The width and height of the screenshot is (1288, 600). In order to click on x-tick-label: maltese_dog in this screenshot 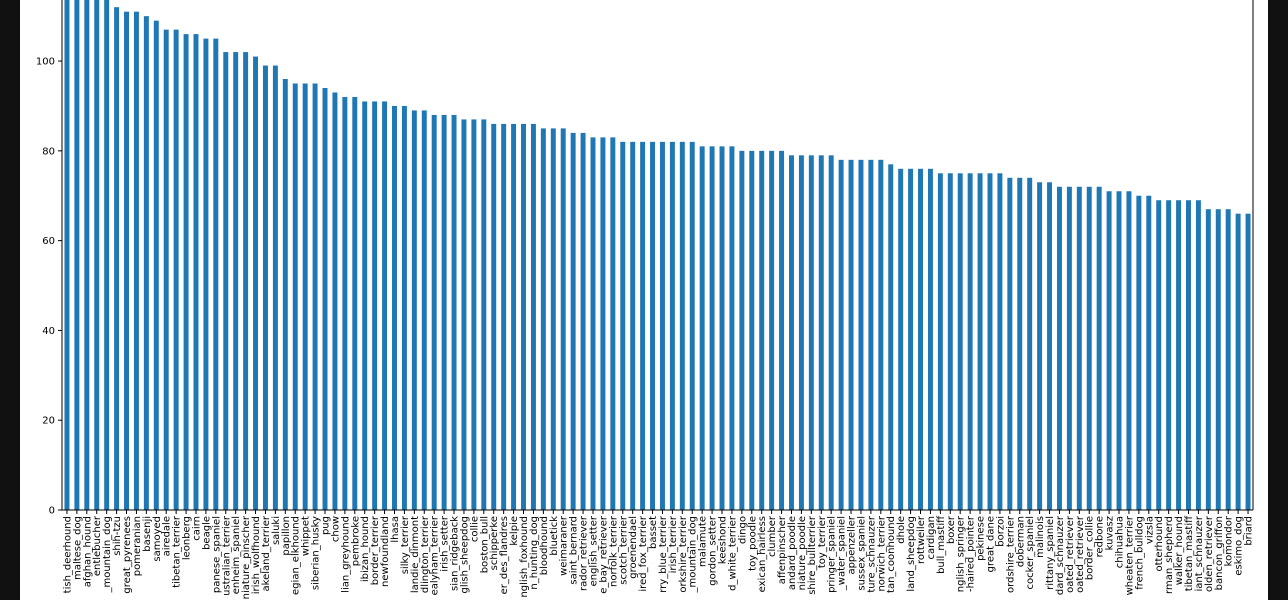, I will do `click(77, 548)`.